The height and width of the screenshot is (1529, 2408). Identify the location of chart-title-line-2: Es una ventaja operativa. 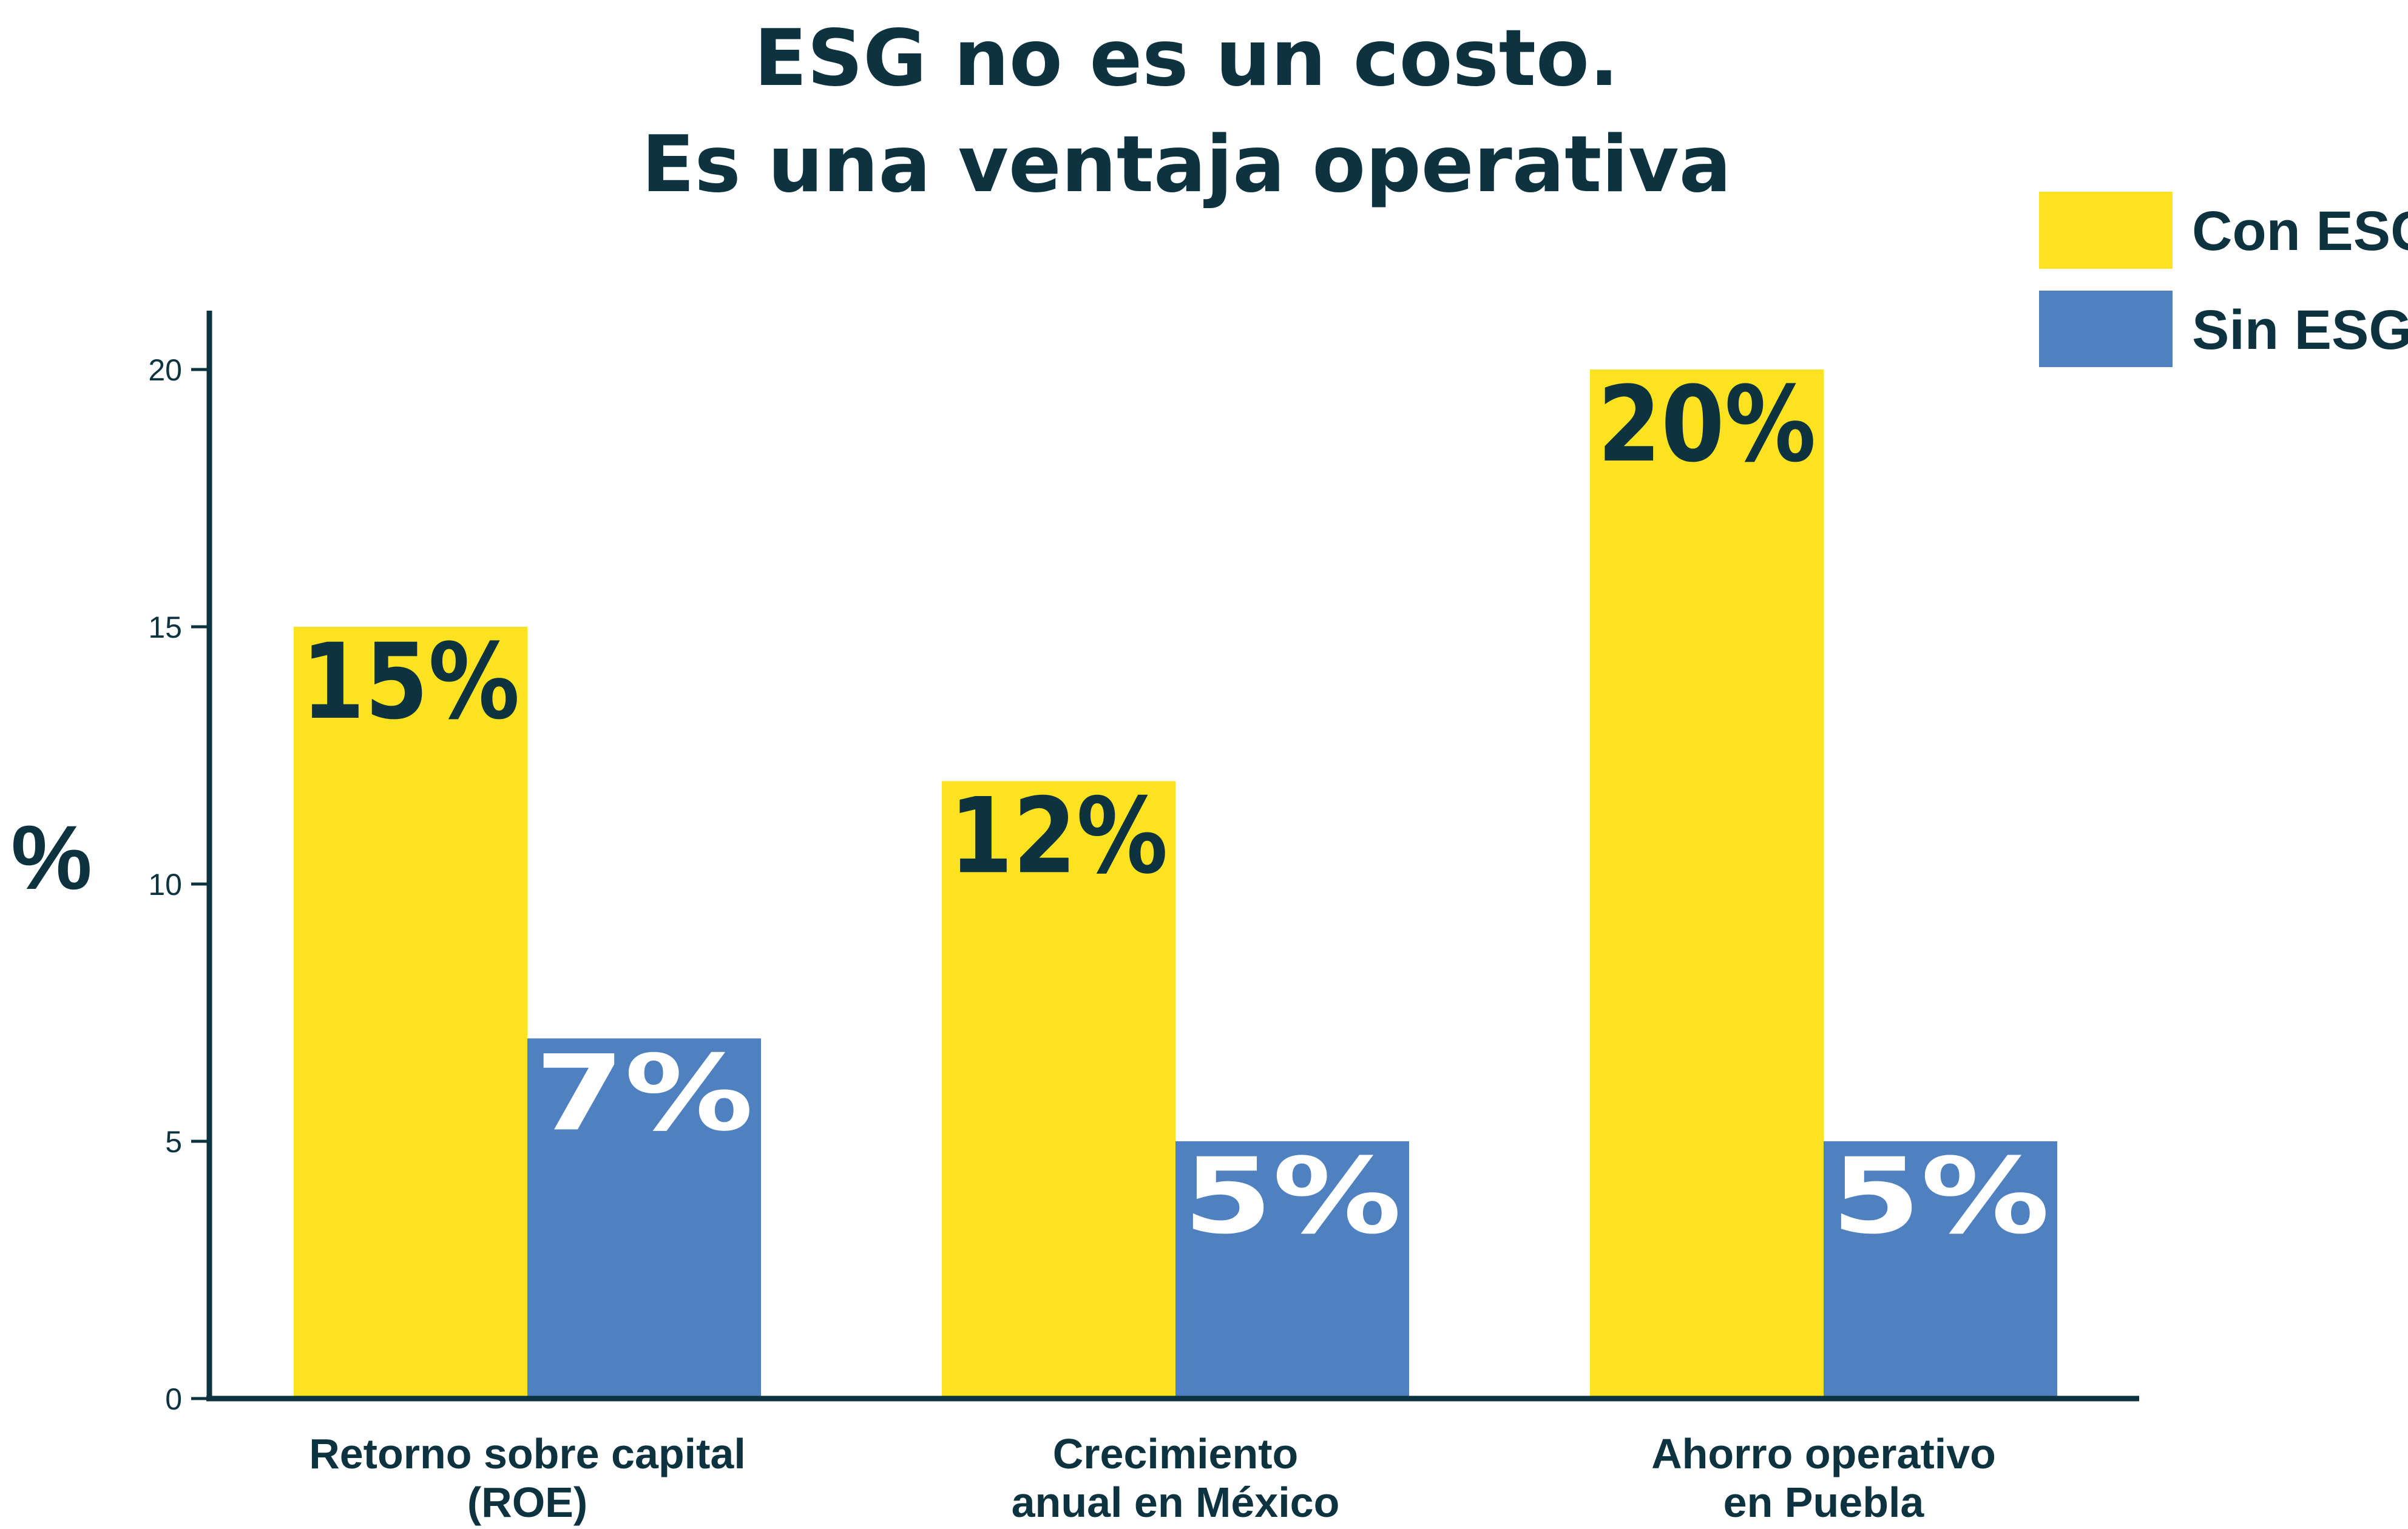
(1186, 165).